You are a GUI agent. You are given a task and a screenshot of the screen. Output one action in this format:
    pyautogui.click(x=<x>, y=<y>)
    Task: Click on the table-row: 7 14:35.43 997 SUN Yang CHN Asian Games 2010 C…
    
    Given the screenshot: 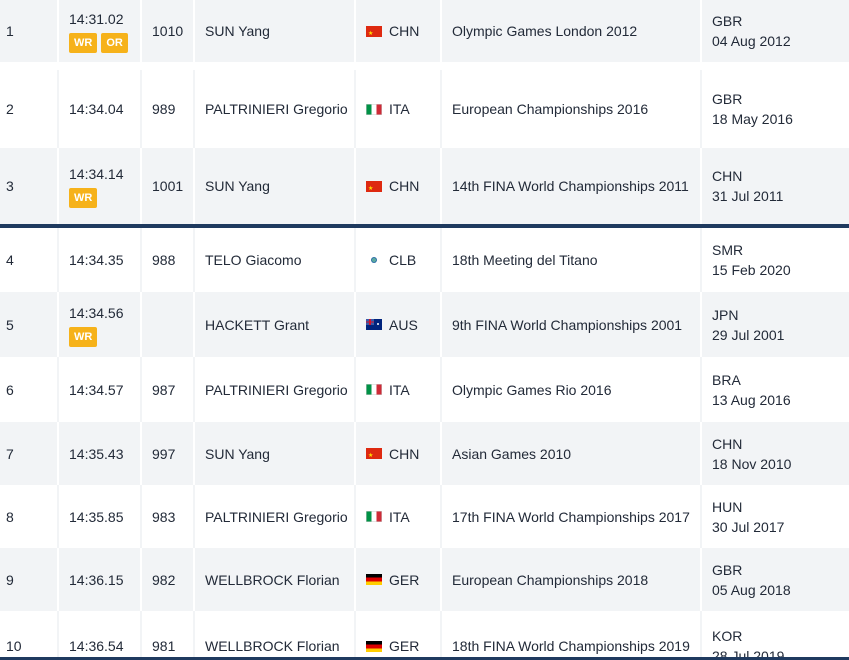 What is the action you would take?
    pyautogui.click(x=424, y=453)
    